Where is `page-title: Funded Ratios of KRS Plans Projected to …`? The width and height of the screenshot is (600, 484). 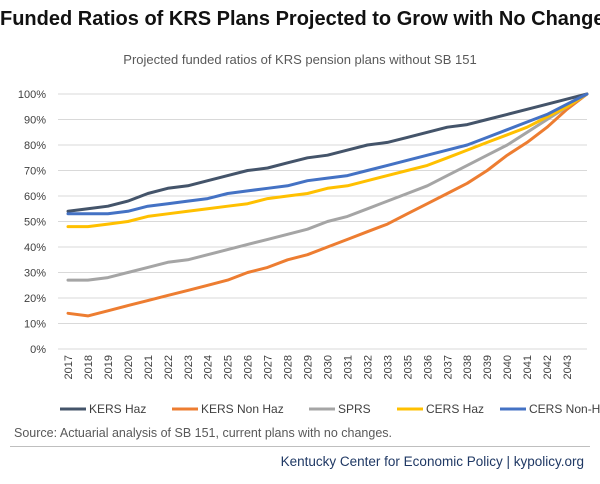
page-title: Funded Ratios of KRS Plans Projected to … is located at coordinates (300, 19).